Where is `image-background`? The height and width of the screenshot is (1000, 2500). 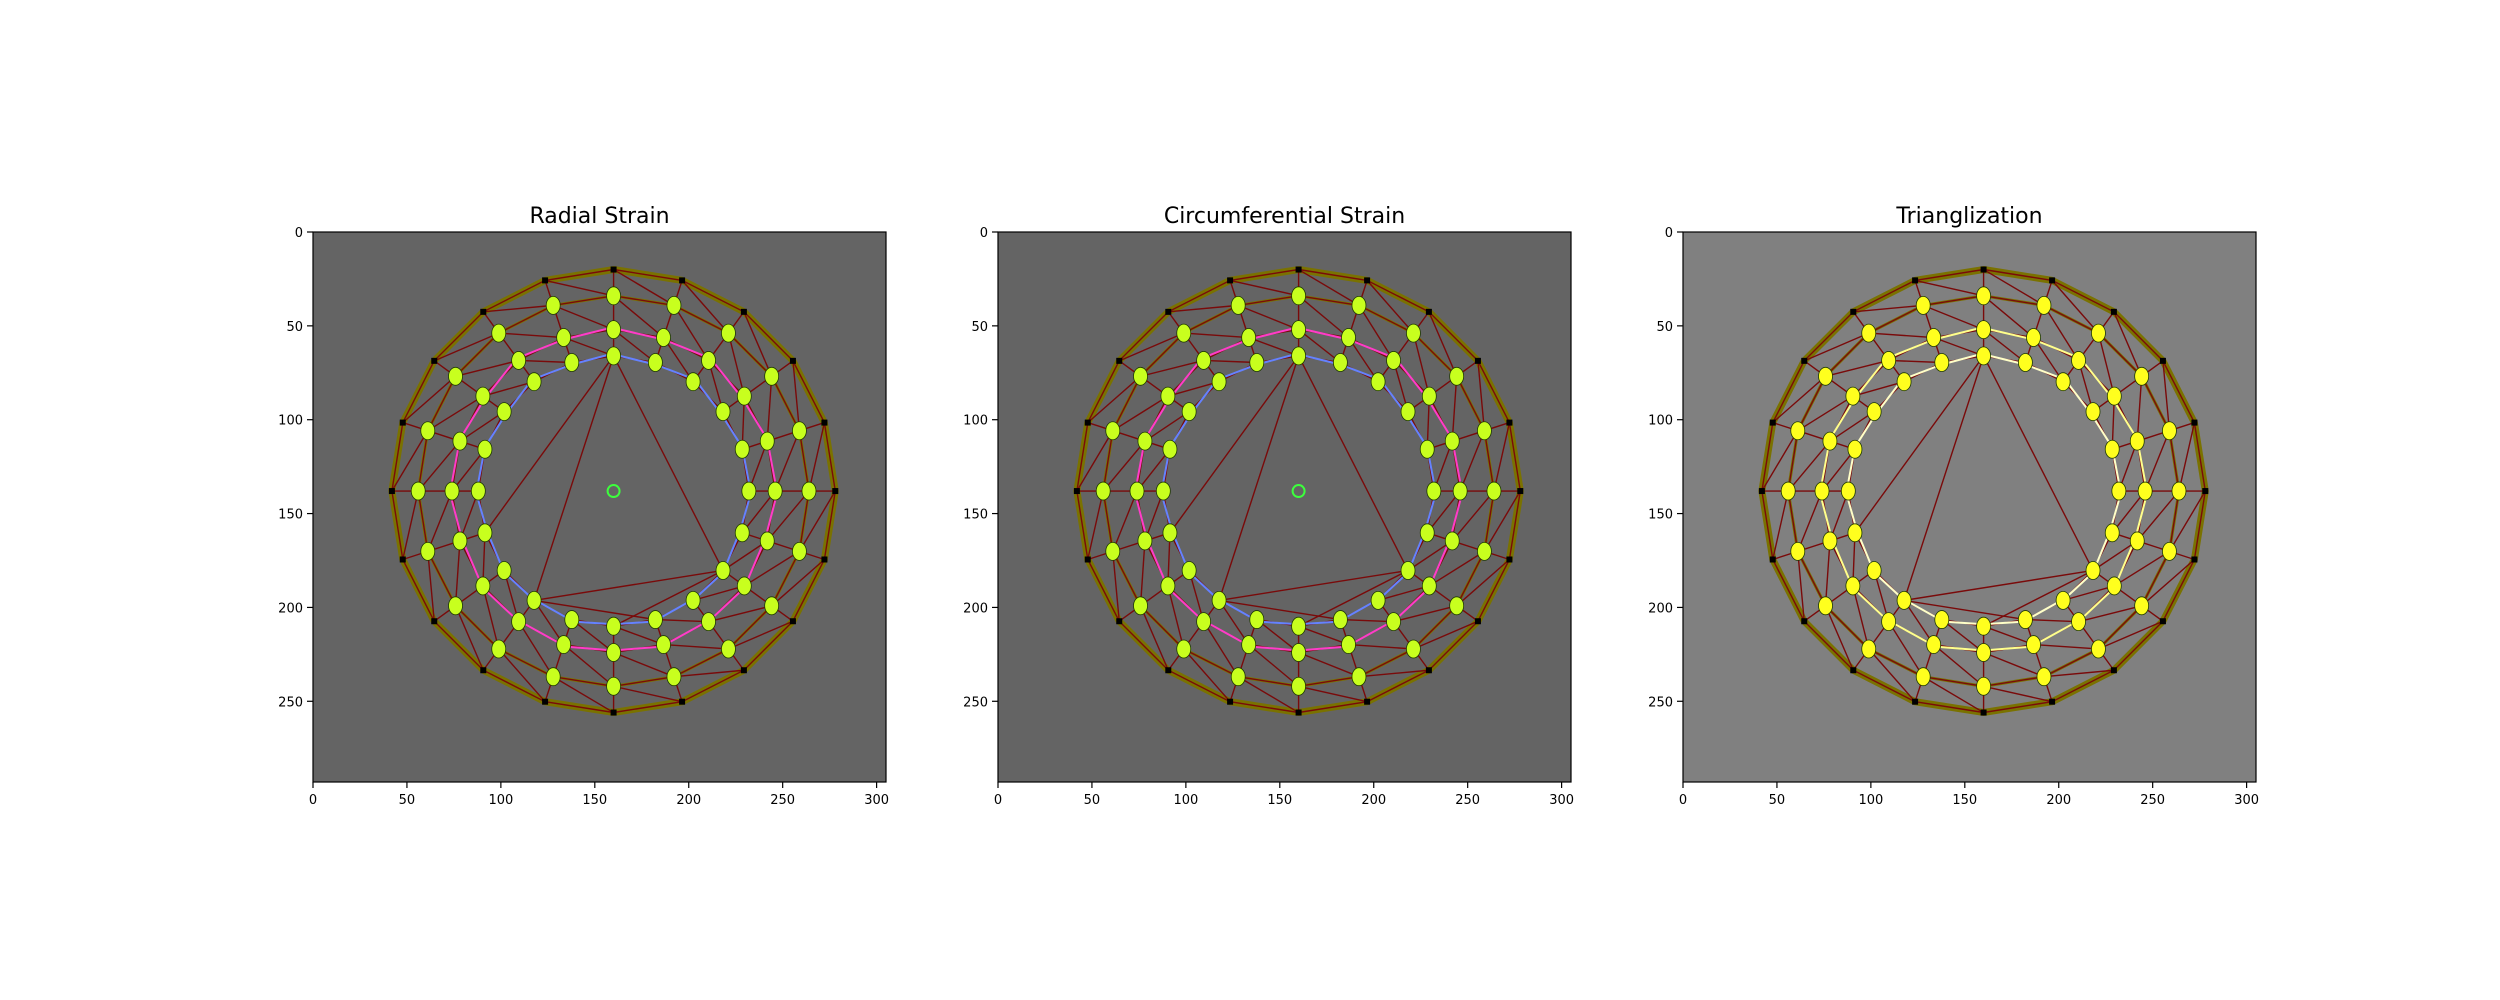
image-background is located at coordinates (1969, 507).